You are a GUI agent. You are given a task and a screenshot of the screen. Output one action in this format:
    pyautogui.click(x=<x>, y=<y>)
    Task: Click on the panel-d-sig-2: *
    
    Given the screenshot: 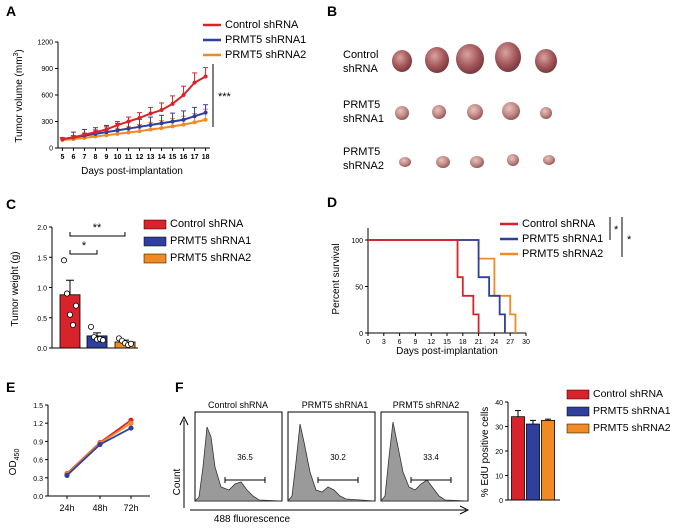 What is the action you would take?
    pyautogui.click(x=629, y=240)
    